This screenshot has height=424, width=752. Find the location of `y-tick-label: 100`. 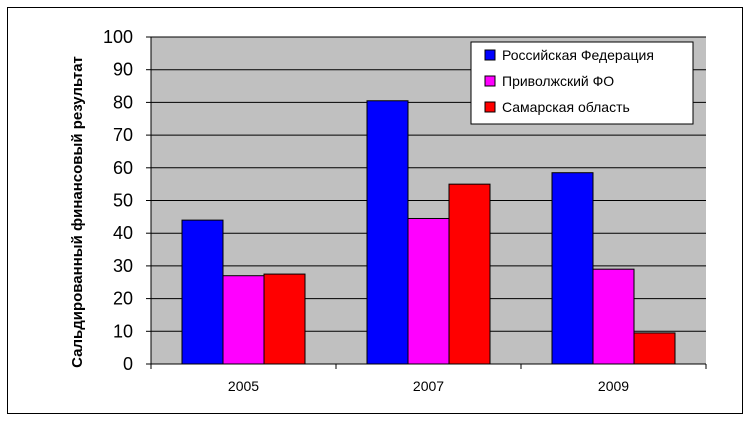

y-tick-label: 100 is located at coordinates (118, 37).